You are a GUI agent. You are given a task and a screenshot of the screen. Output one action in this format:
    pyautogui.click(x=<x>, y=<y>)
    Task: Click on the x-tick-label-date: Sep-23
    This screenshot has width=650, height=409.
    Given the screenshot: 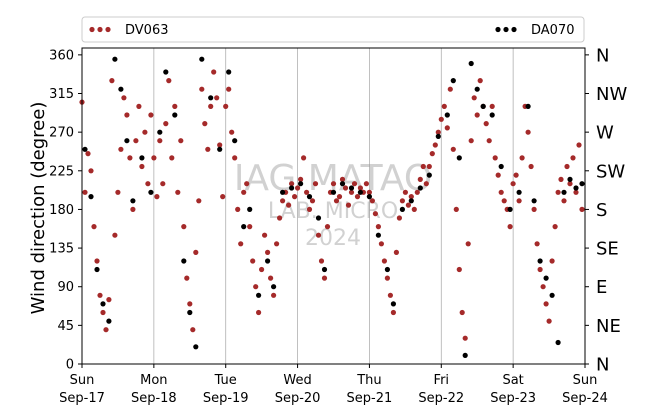 What is the action you would take?
    pyautogui.click(x=513, y=398)
    